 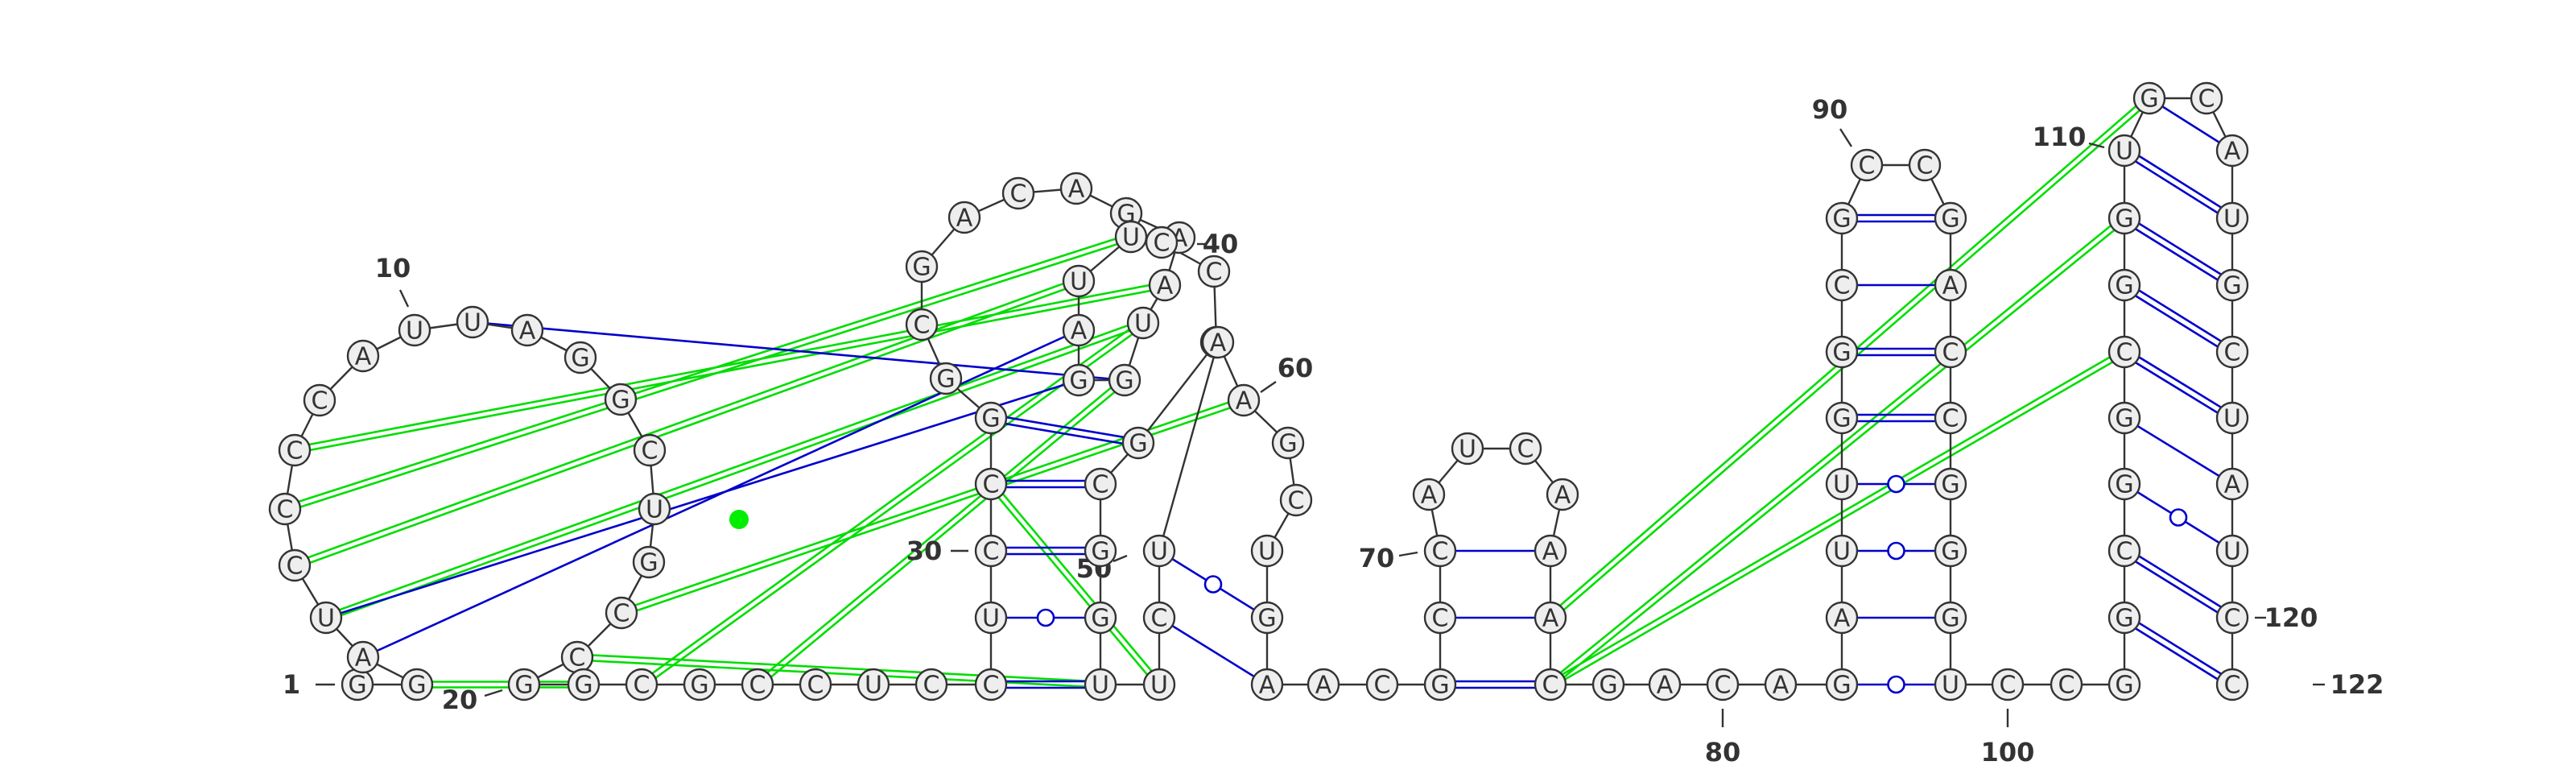 I want to click on nucleotide-120: C, so click(x=2232, y=618).